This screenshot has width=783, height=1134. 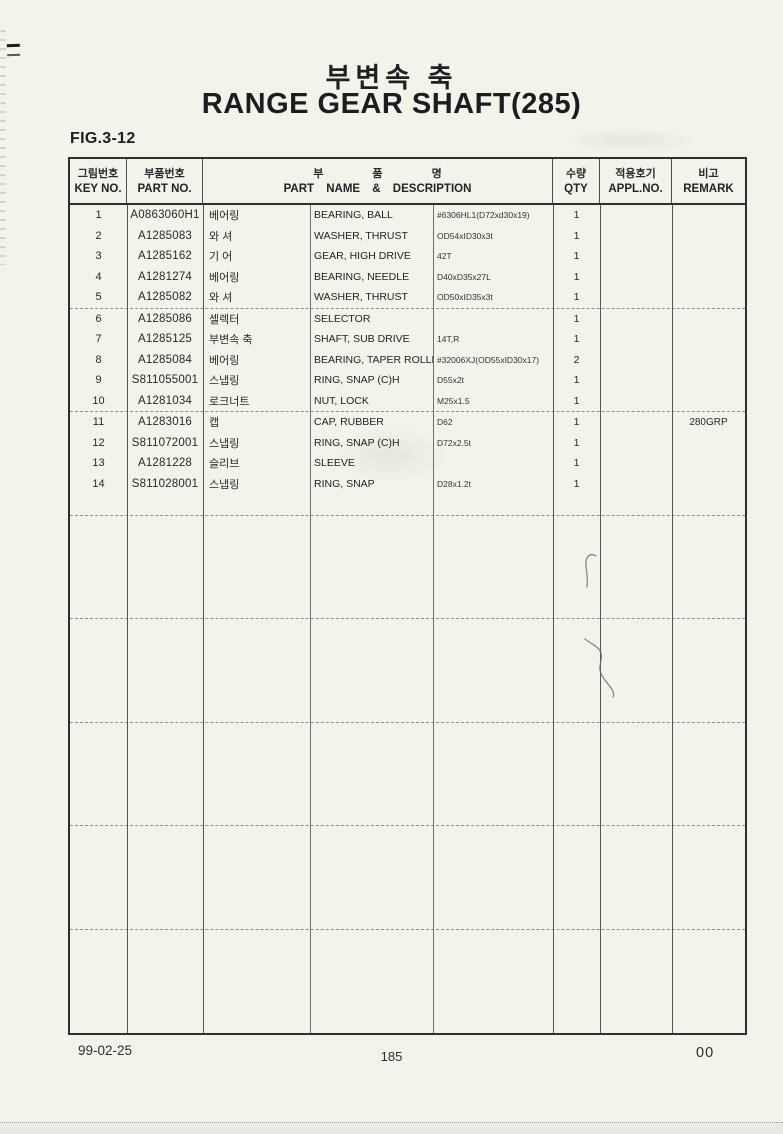 What do you see at coordinates (635, 173) in the screenshot?
I see `header-appl-no-korean: 적용호기` at bounding box center [635, 173].